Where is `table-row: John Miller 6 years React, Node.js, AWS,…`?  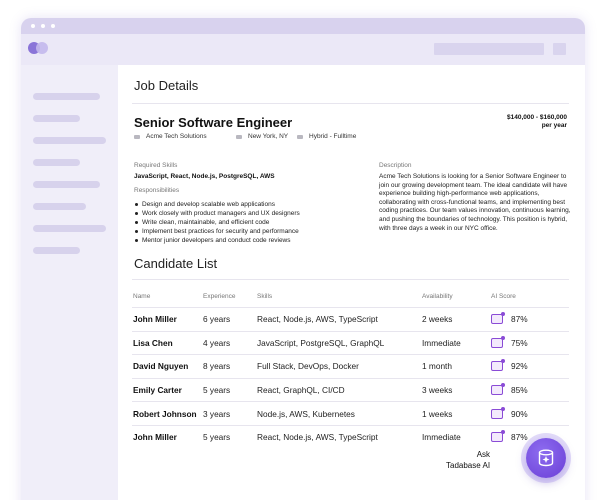 table-row: John Miller 6 years React, Node.js, AWS,… is located at coordinates (350, 319).